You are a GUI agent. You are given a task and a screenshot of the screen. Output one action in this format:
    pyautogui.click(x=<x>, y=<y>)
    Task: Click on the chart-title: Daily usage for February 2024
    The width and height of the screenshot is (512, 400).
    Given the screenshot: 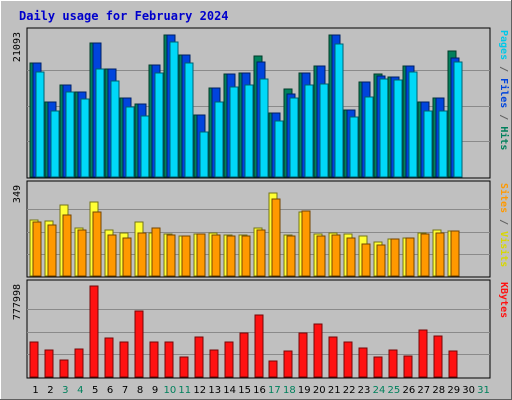 What is the action you would take?
    pyautogui.click(x=124, y=16)
    